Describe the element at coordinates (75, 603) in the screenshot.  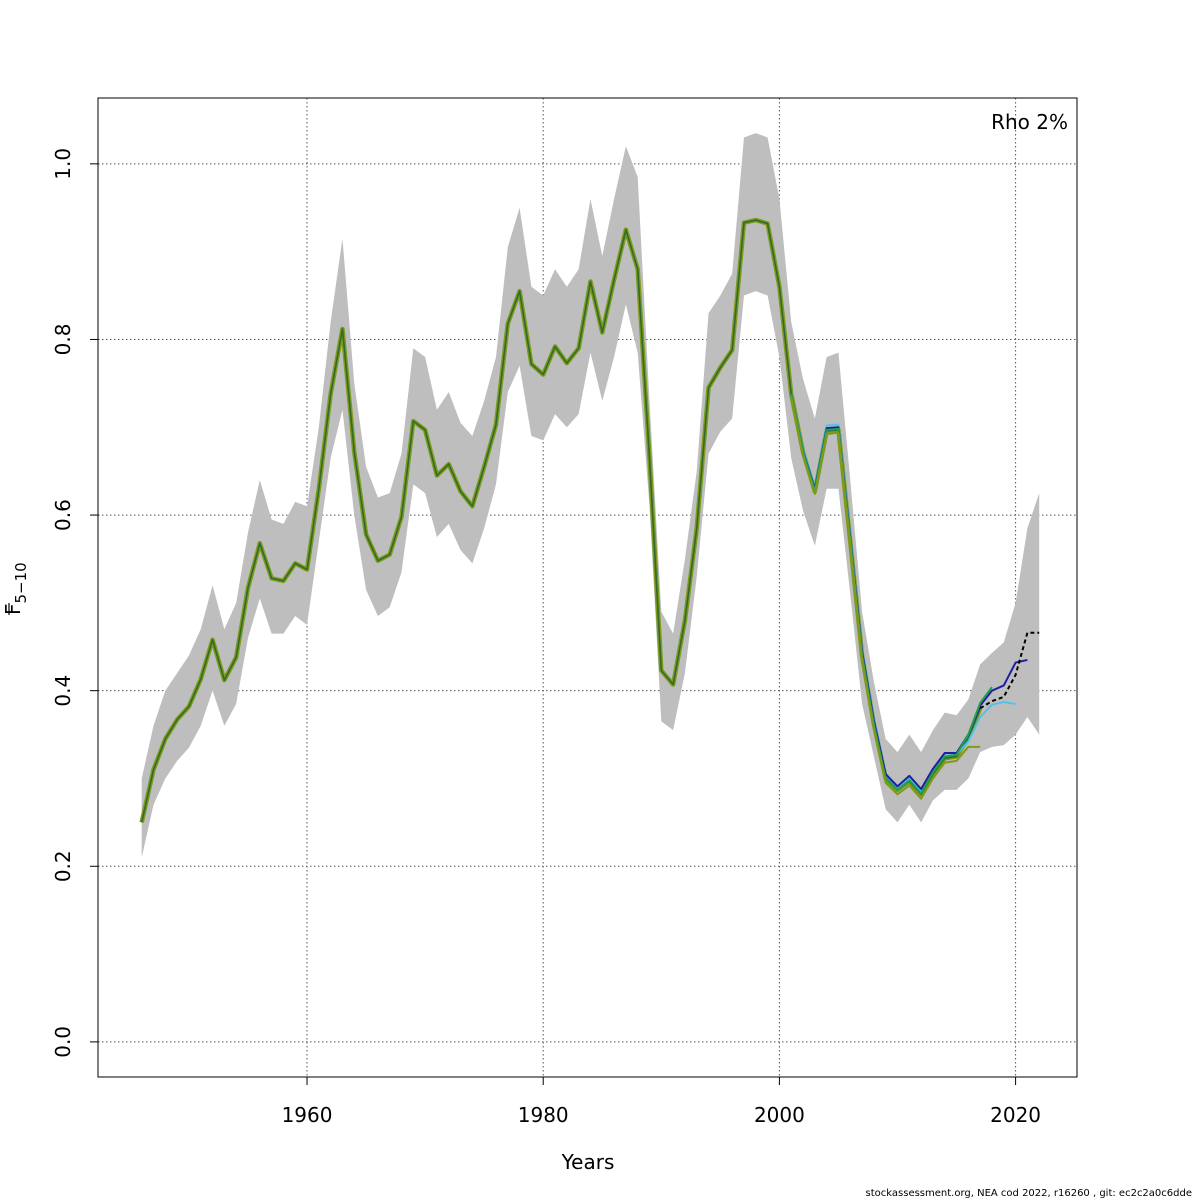
I see `y-axis: 0.0 0.2 0.4 0.6 0.8 1.0` at that location.